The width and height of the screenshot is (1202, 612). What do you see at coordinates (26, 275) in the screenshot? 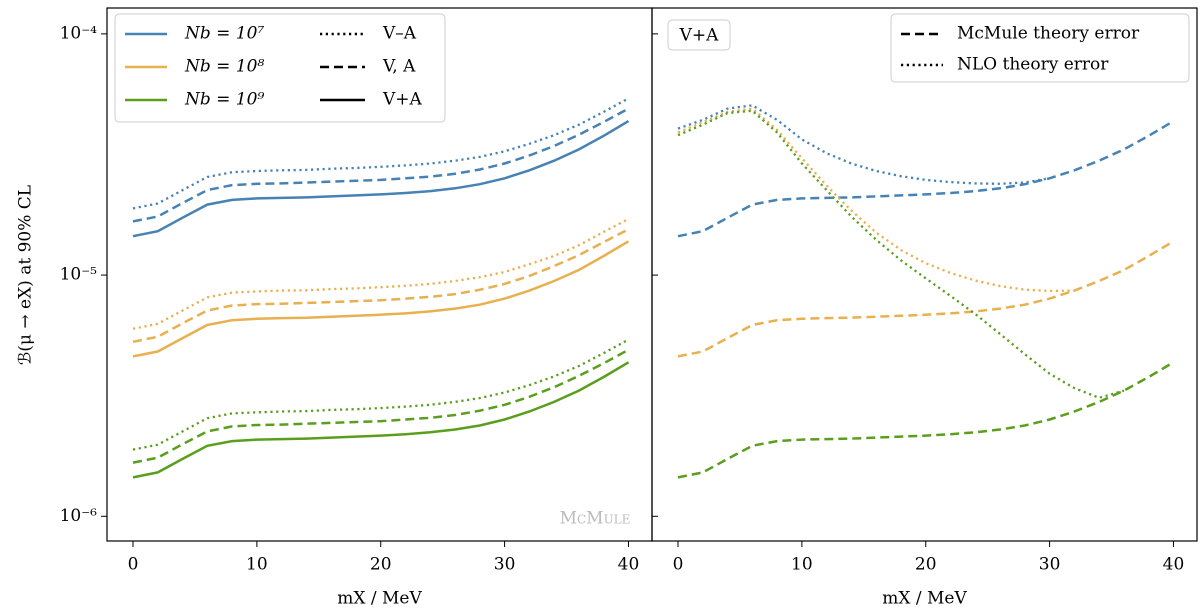
I see `y-axis-label: ℬ(μ → eX) at 90% CL` at bounding box center [26, 275].